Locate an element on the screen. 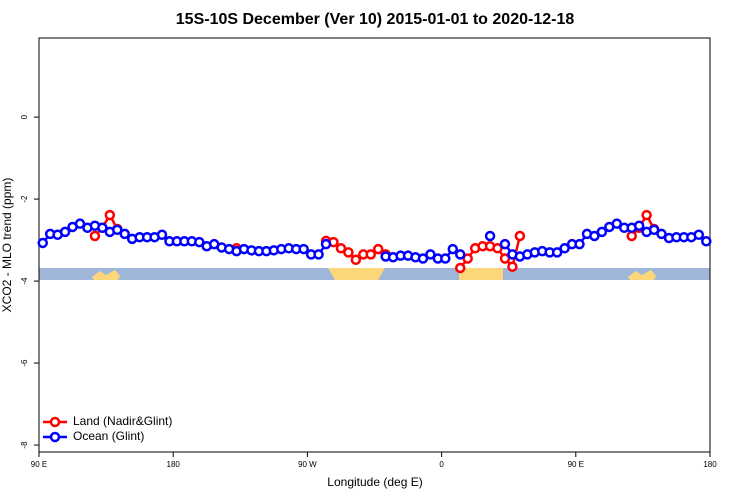 This screenshot has height=500, width=750. legend-label: Land (Nadir&Glint) is located at coordinates (122, 421).